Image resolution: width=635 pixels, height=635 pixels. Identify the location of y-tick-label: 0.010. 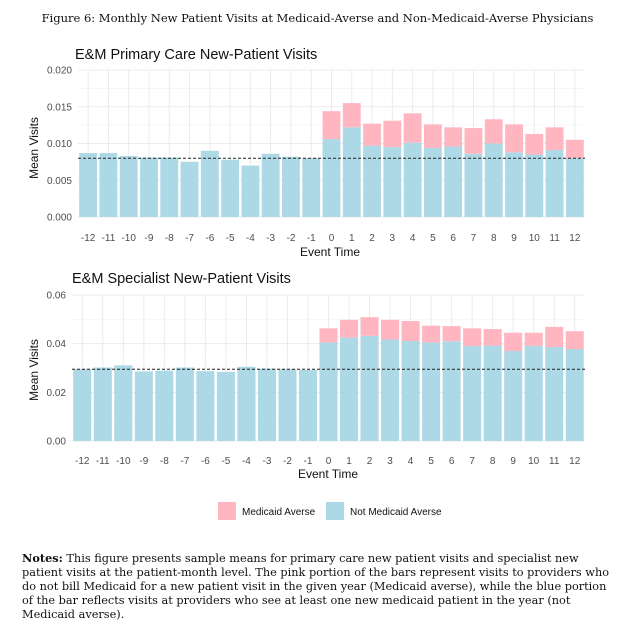
(59, 144).